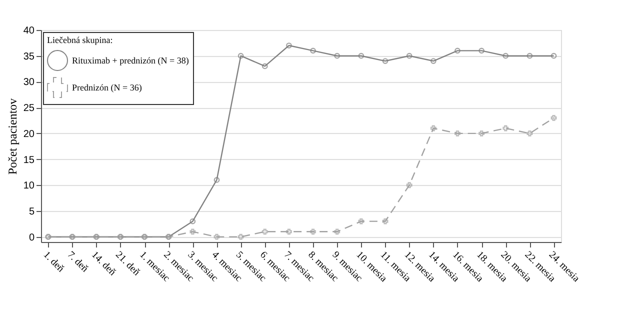 The image size is (632, 329). Describe the element at coordinates (130, 61) in the screenshot. I see `legend-label: Rituximab + prednizón (N = 38)` at that location.